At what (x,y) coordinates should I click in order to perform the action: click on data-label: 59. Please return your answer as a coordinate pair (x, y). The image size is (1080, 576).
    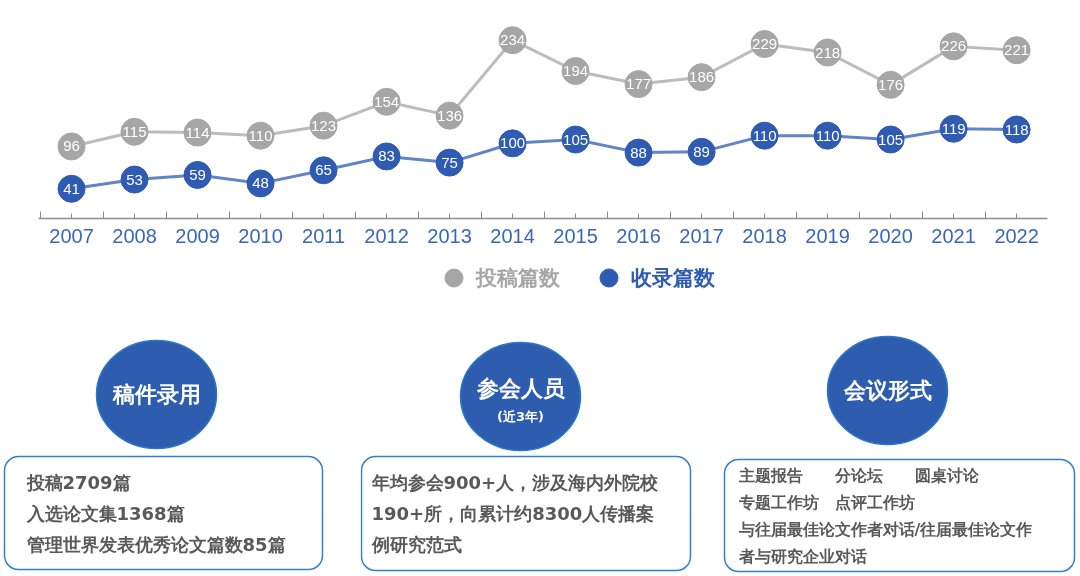
    Looking at the image, I should click on (197, 174).